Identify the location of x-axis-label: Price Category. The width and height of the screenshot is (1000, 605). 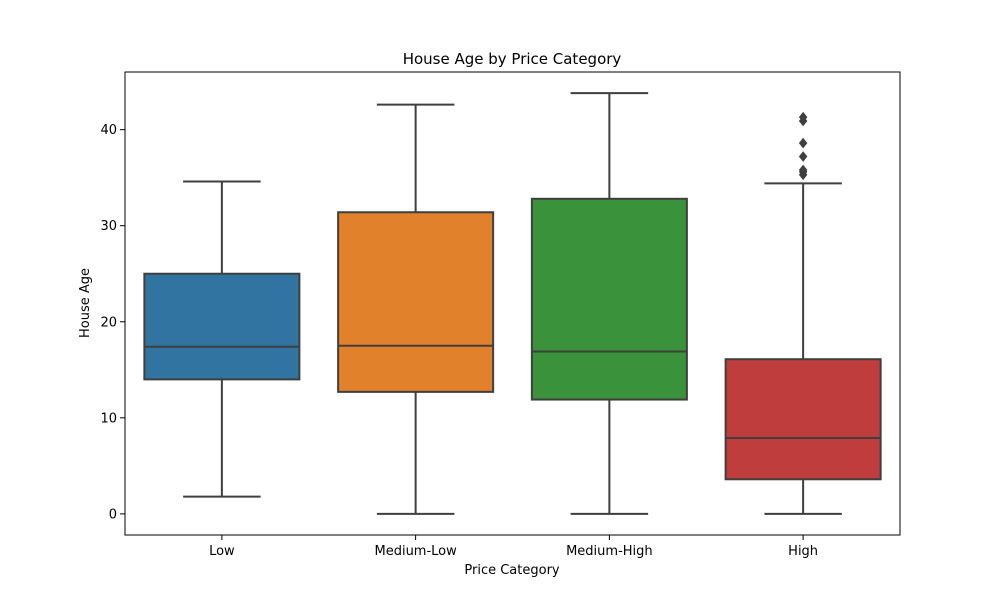
(512, 570).